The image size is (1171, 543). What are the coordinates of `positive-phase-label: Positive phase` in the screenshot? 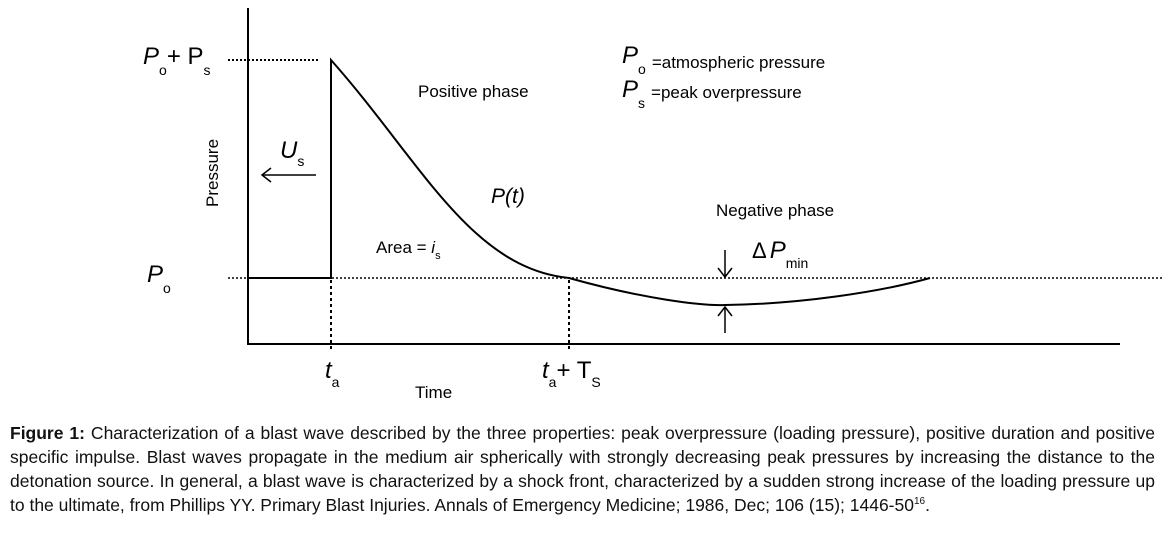 It's located at (473, 91).